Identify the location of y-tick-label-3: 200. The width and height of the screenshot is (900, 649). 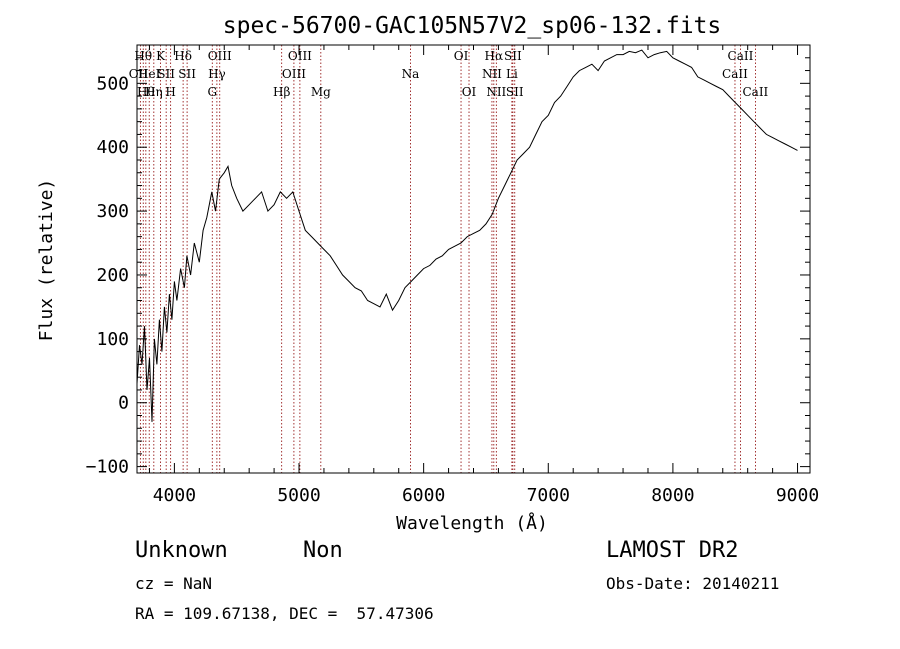
(112, 275).